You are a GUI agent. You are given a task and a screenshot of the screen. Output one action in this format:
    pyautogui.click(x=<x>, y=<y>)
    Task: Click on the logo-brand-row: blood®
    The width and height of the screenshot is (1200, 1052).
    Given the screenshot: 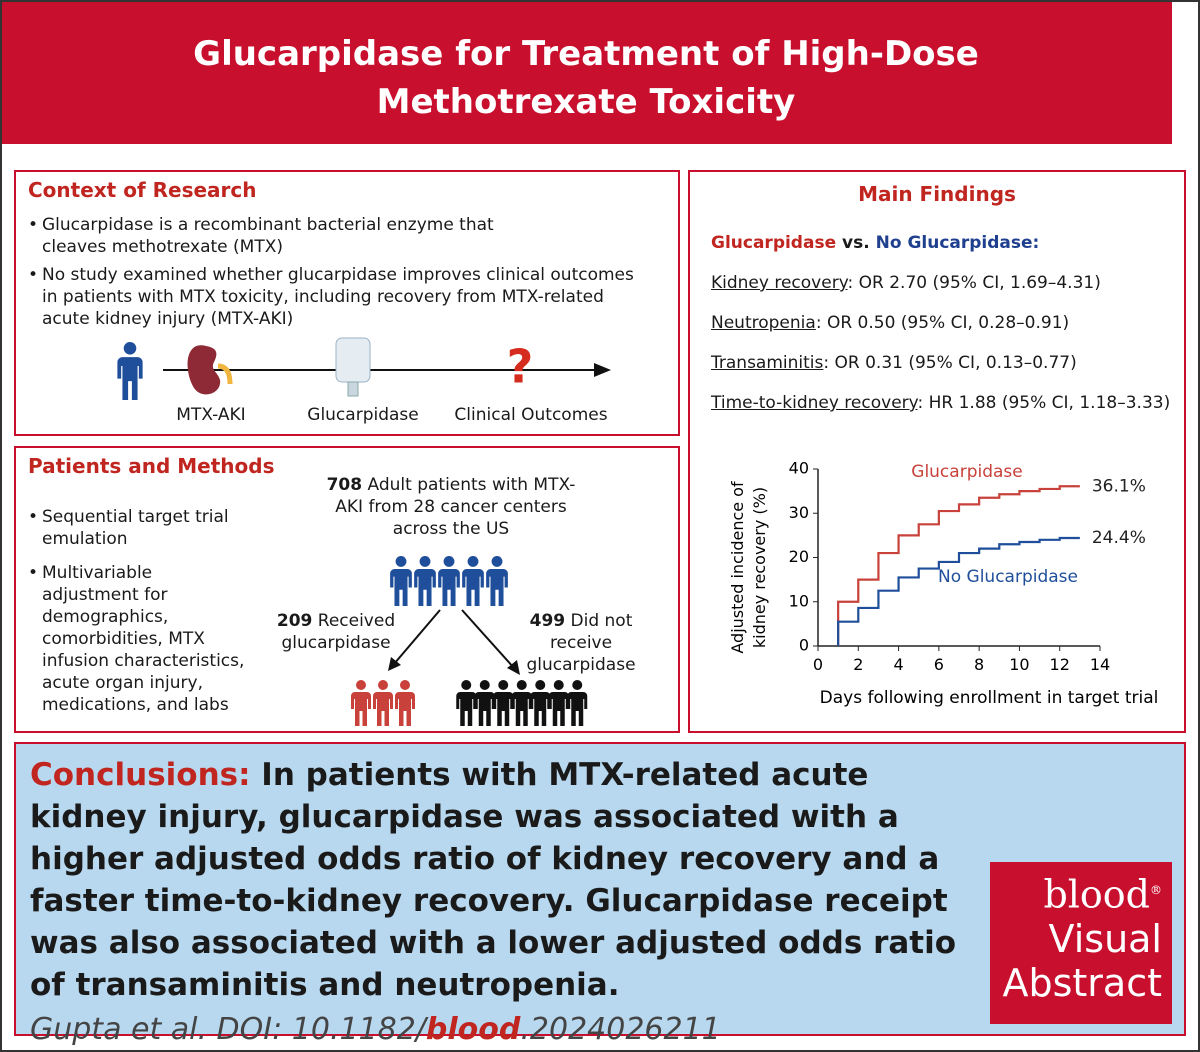 What is the action you would take?
    pyautogui.click(x=1081, y=892)
    